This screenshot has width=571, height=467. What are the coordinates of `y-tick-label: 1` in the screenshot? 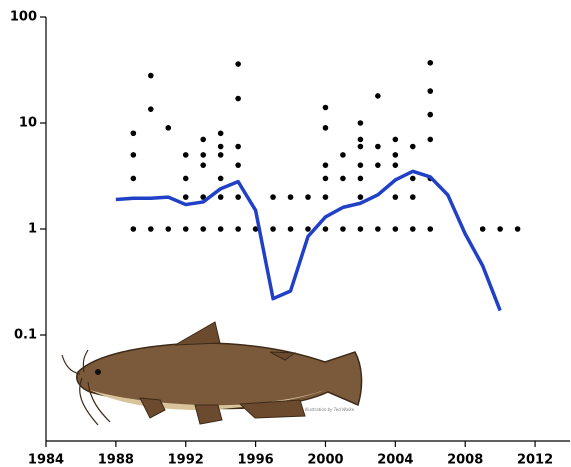 It's located at (32, 229).